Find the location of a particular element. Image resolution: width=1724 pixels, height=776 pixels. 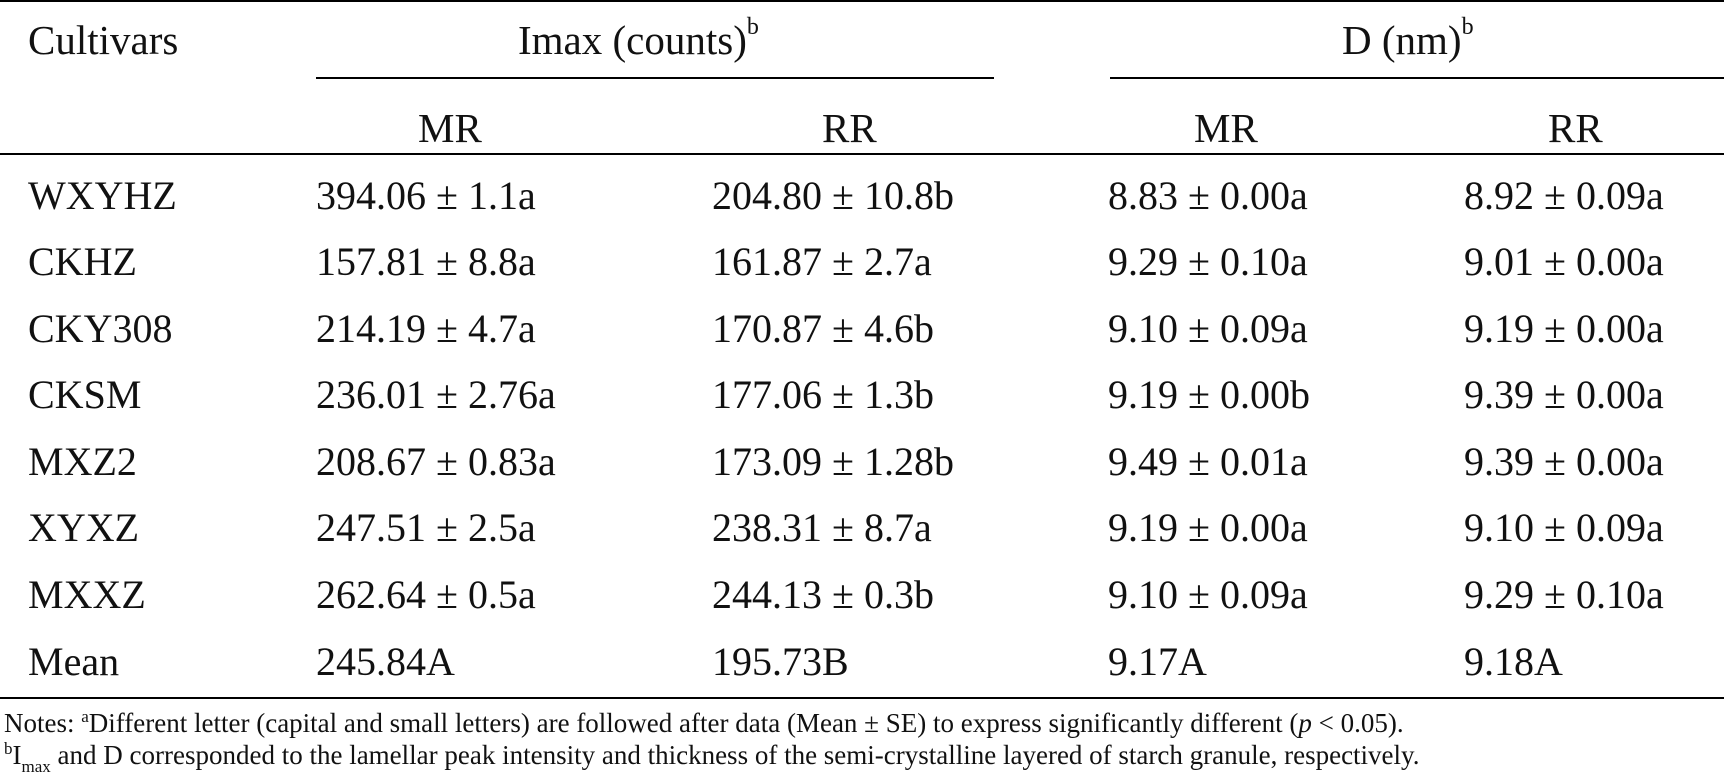

cell-d-rr: 9.19 ± 0.00a is located at coordinates (1564, 328).